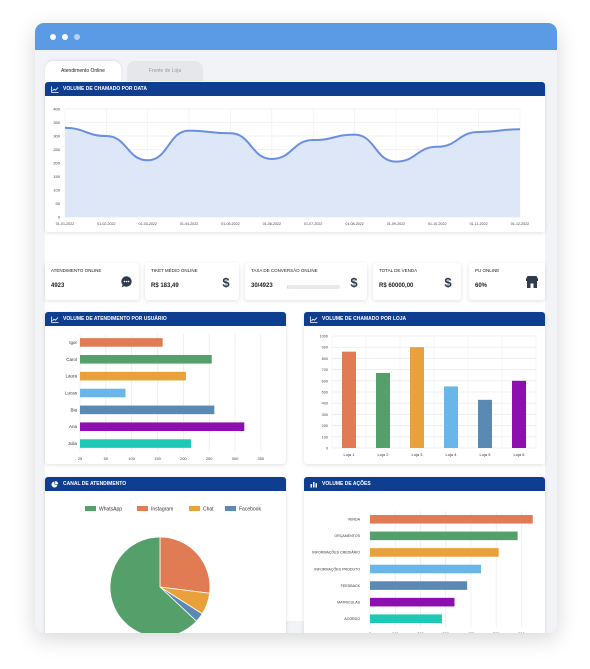 Image resolution: width=590 pixels, height=669 pixels. I want to click on channels-pie-chart: WhatsApp Instagram Chat Facebook, so click(173, 569).